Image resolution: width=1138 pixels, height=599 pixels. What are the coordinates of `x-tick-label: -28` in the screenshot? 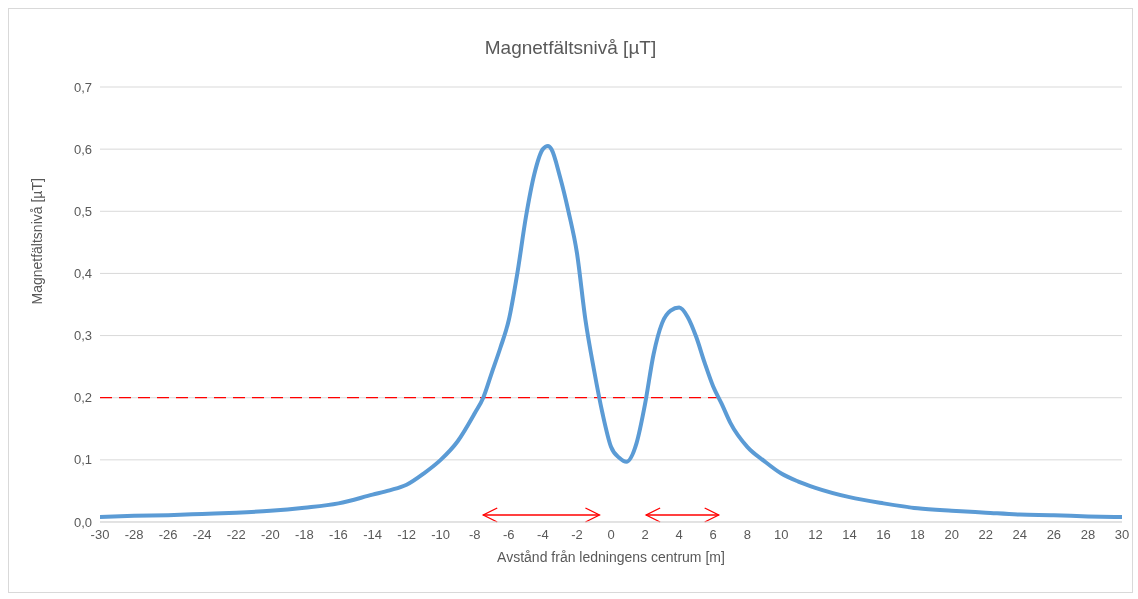 It's located at (134, 535).